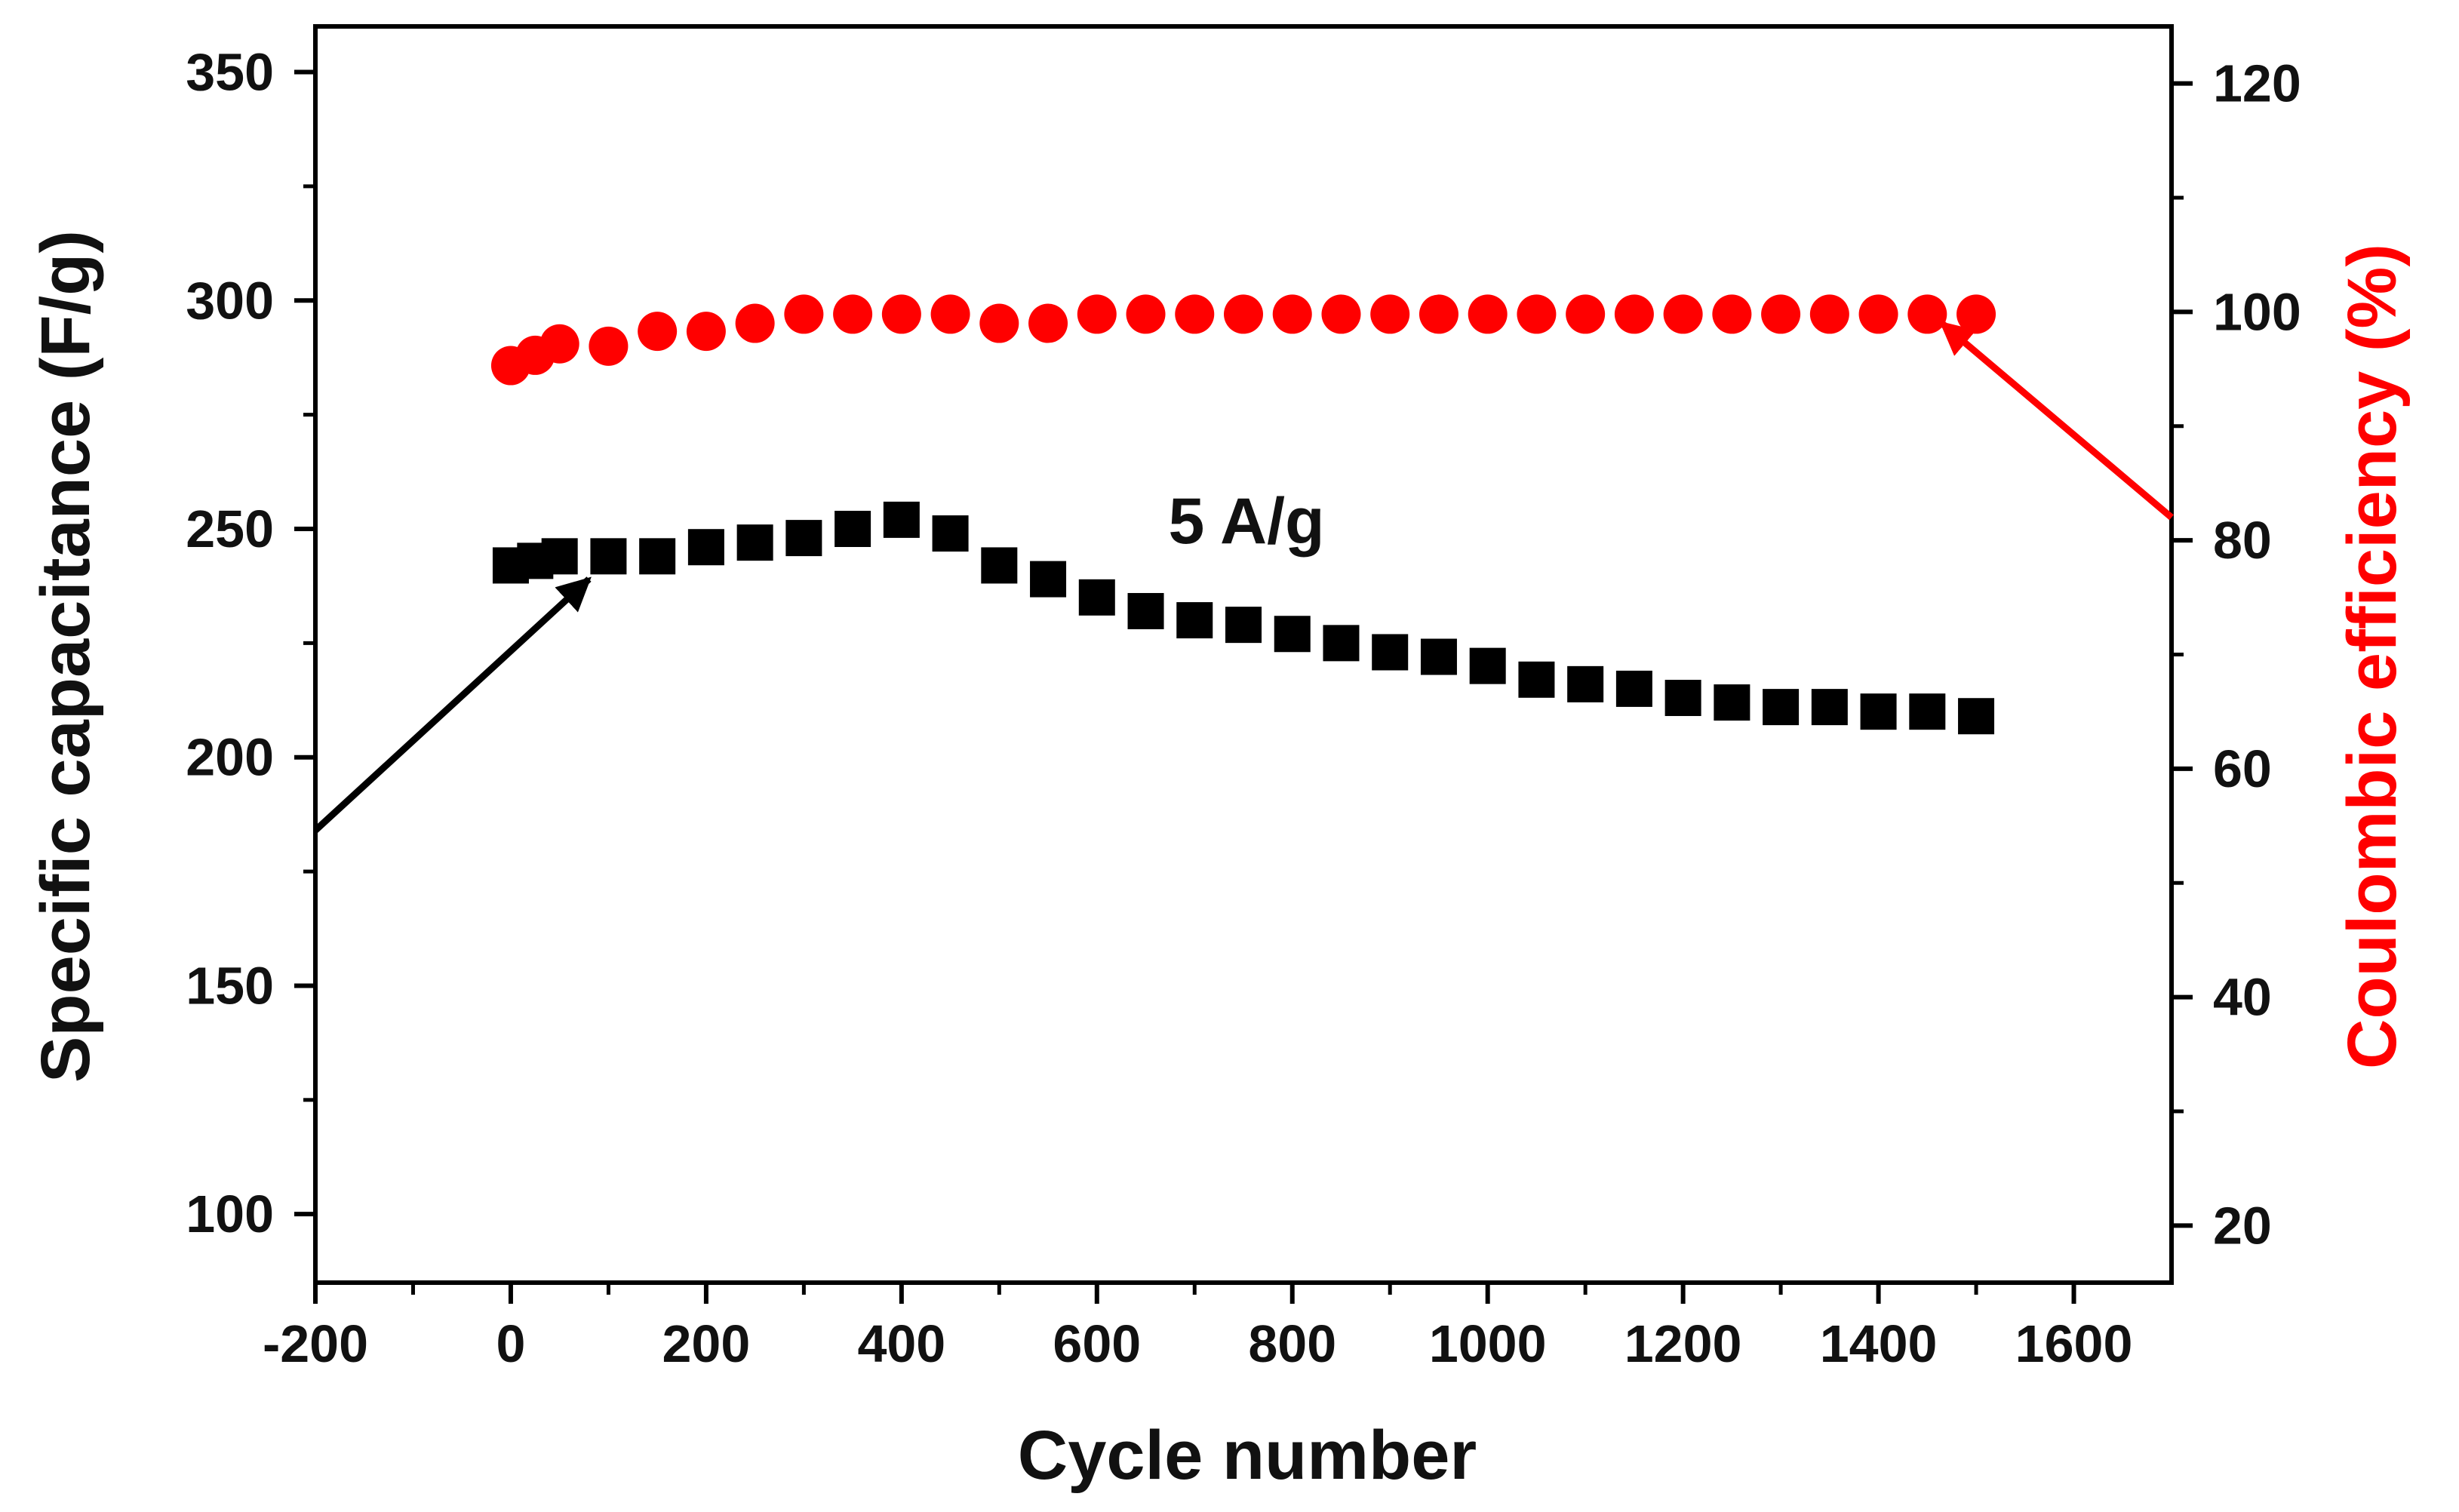 This screenshot has width=2459, height=1512. Describe the element at coordinates (2242, 1225) in the screenshot. I see `y2-tick-label: 20` at that location.